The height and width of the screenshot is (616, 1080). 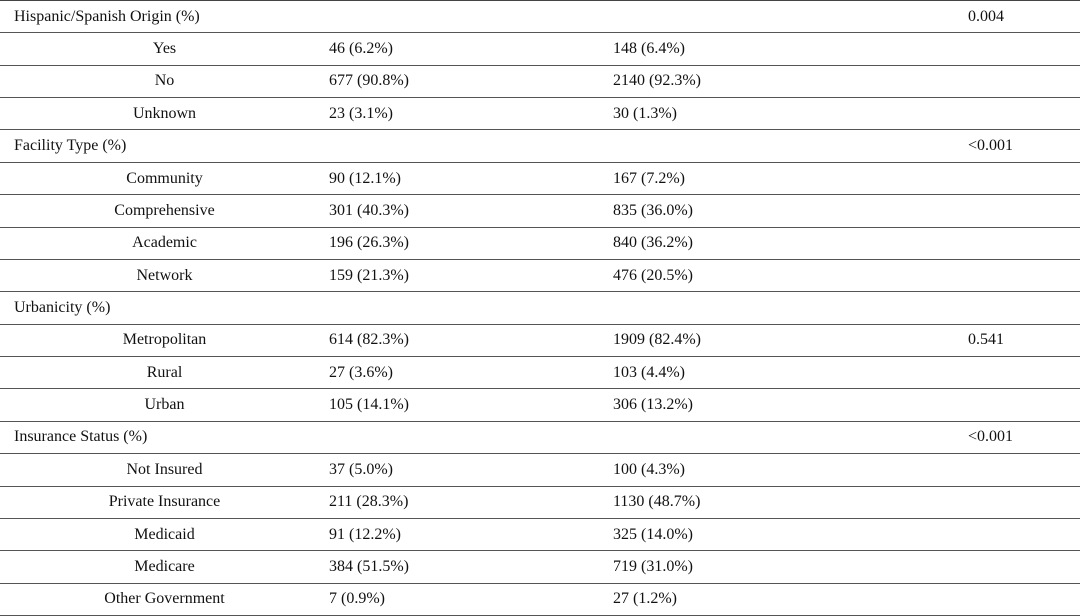 What do you see at coordinates (986, 16) in the screenshot?
I see `p-value: 0.004` at bounding box center [986, 16].